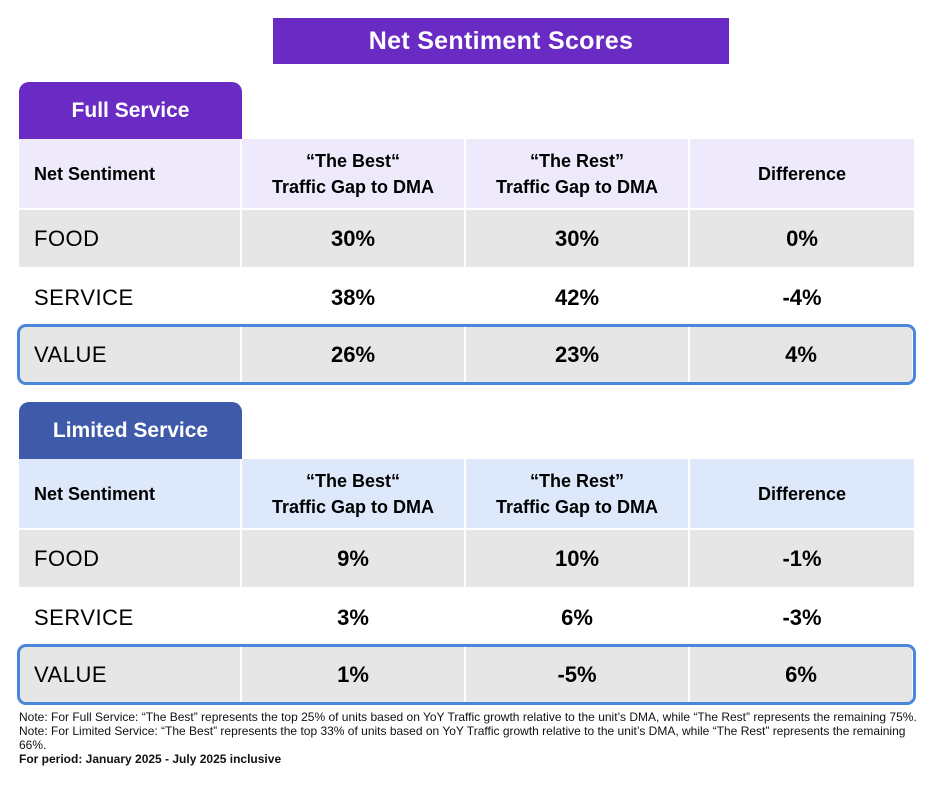 This screenshot has width=933, height=797. Describe the element at coordinates (130, 430) in the screenshot. I see `limited-service-tab: Limited Service` at that location.